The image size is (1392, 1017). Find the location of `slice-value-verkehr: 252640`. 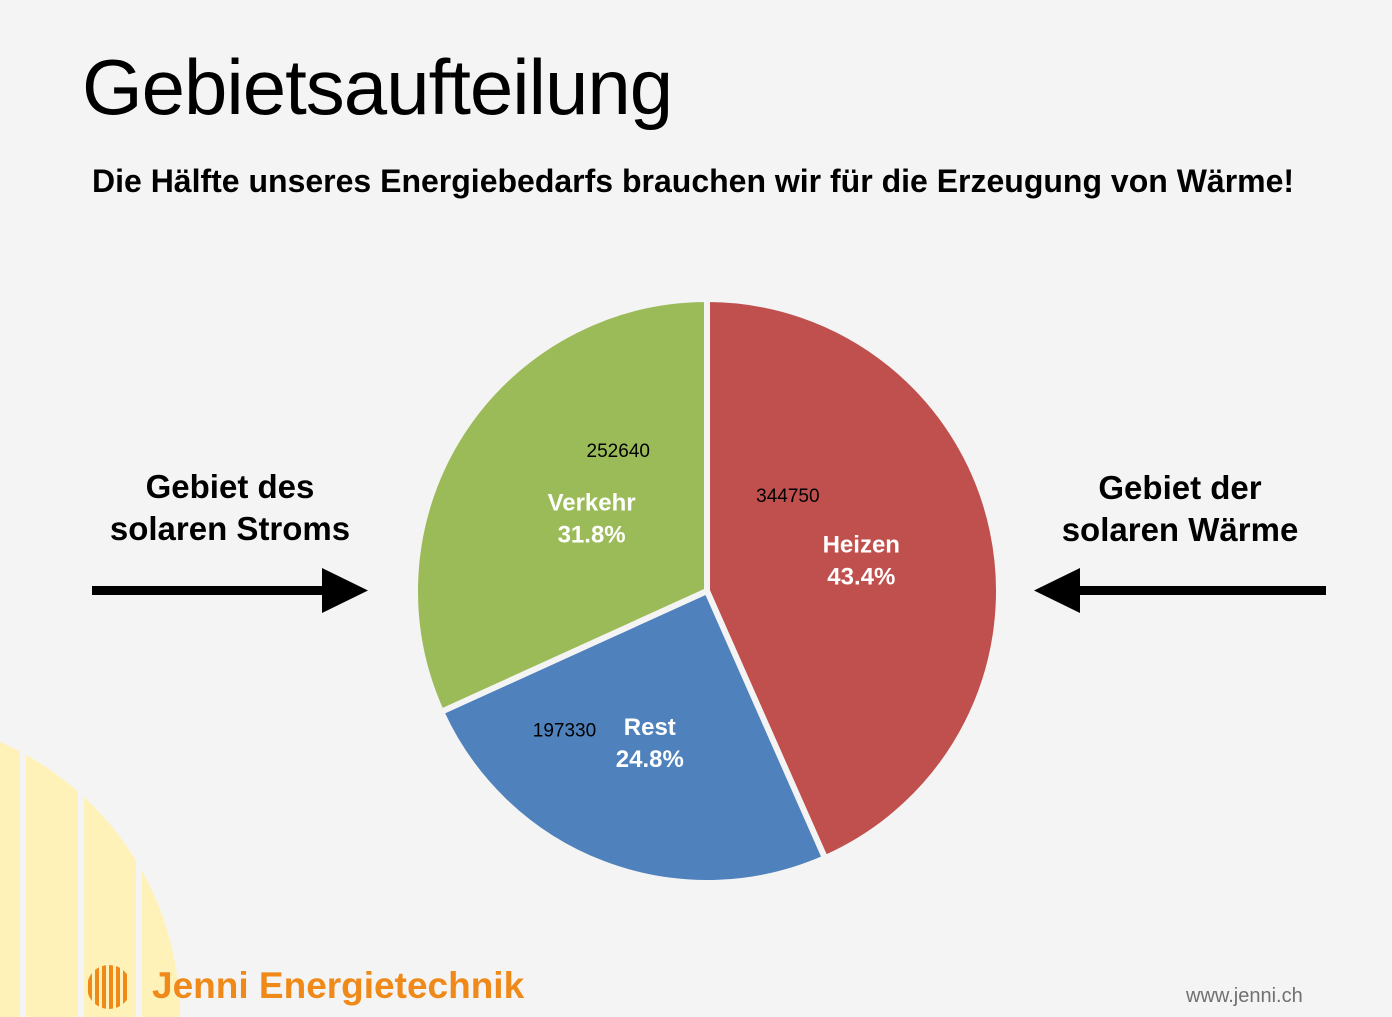

slice-value-verkehr: 252640 is located at coordinates (618, 451).